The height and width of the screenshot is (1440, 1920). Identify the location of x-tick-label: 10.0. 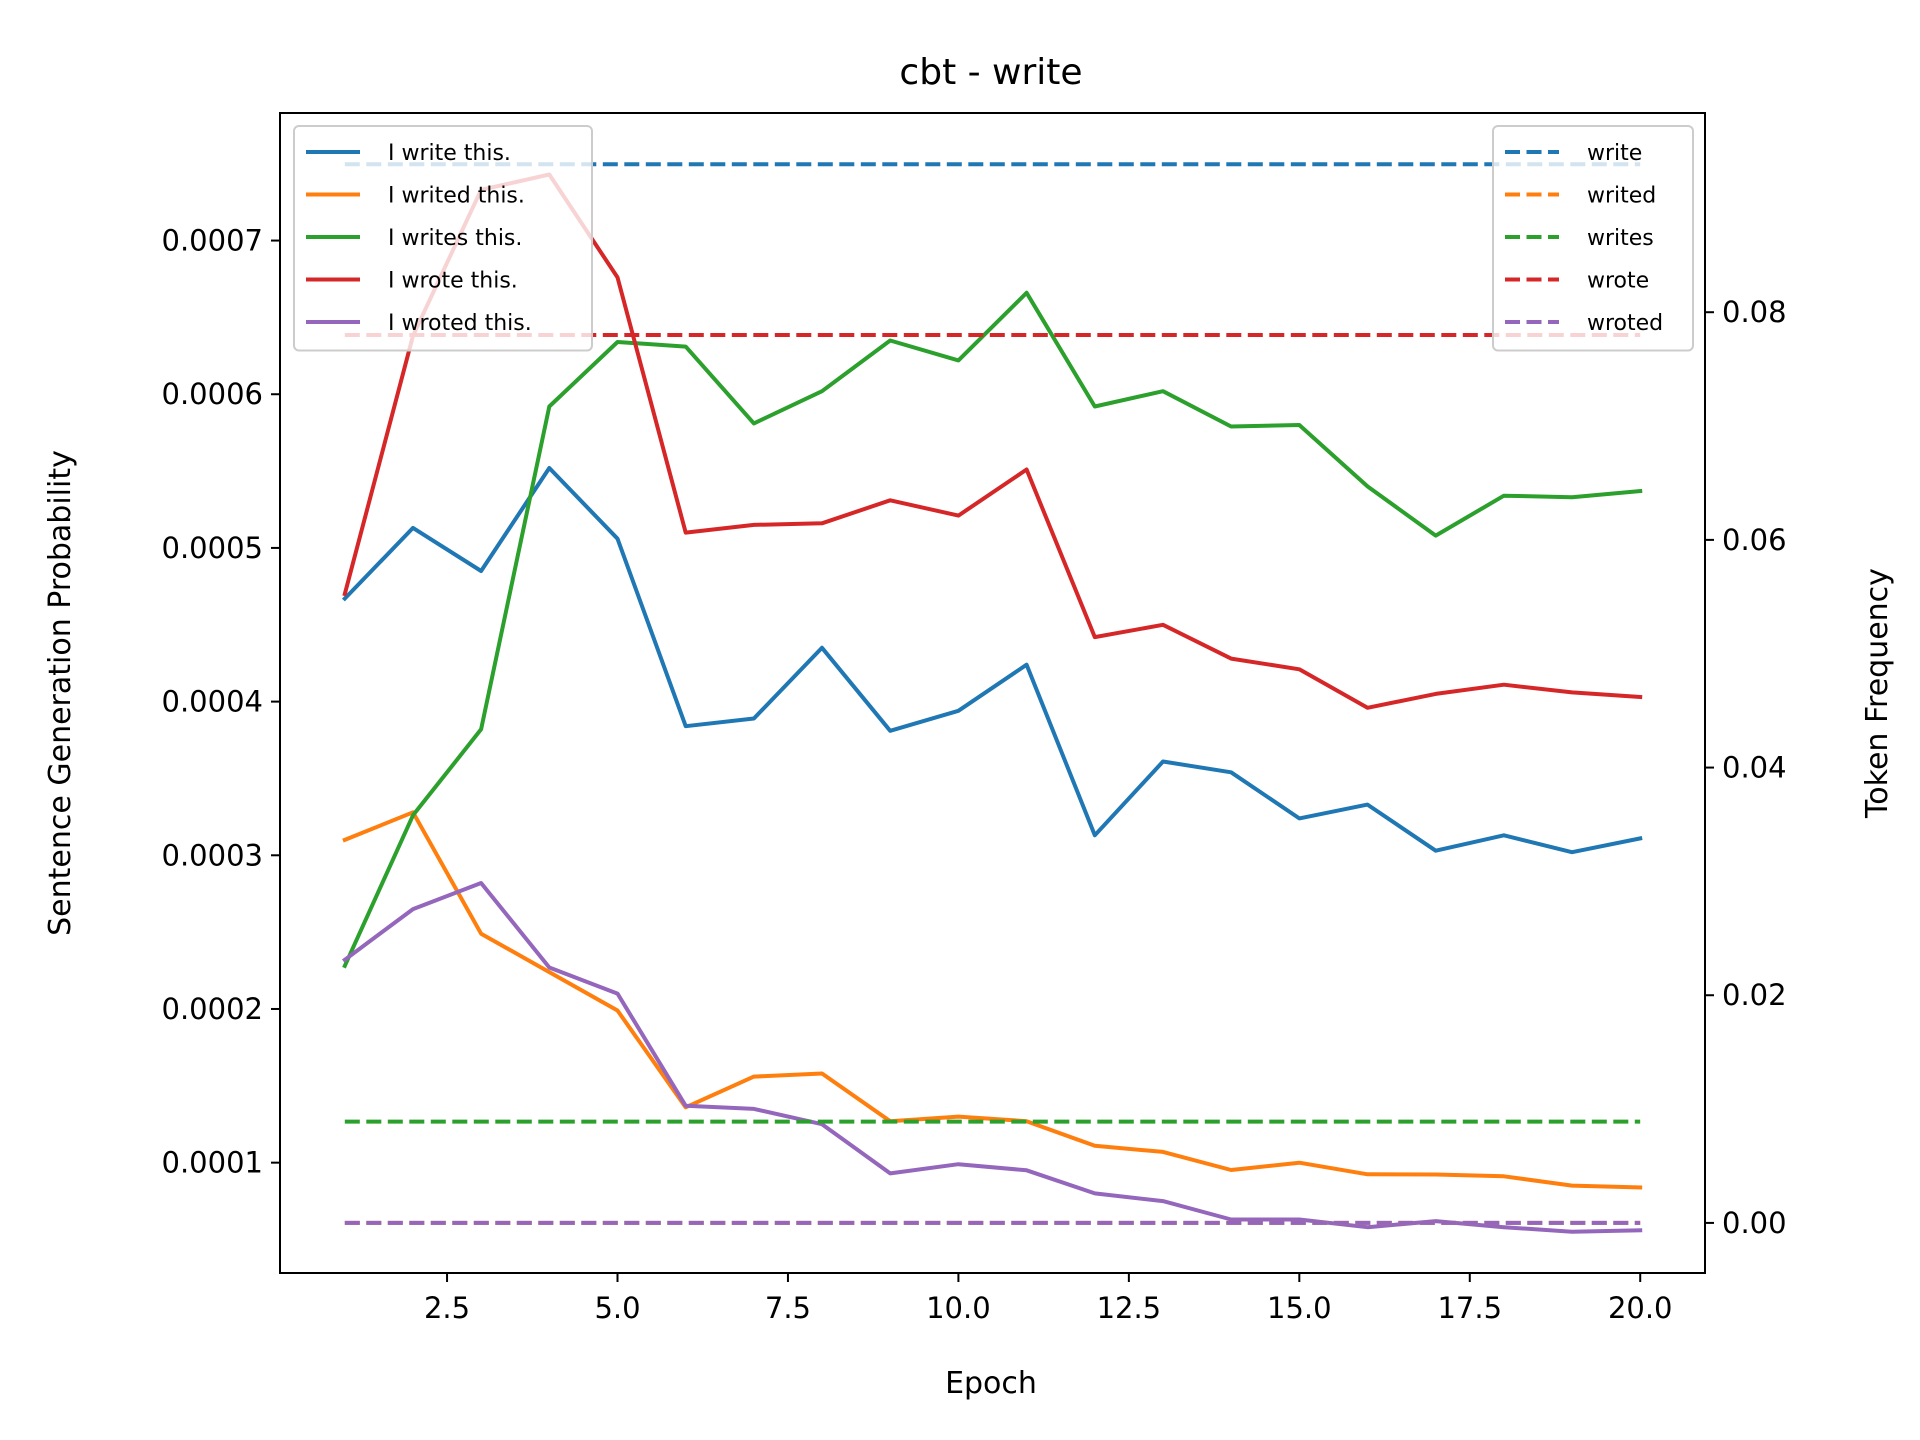
(958, 1308).